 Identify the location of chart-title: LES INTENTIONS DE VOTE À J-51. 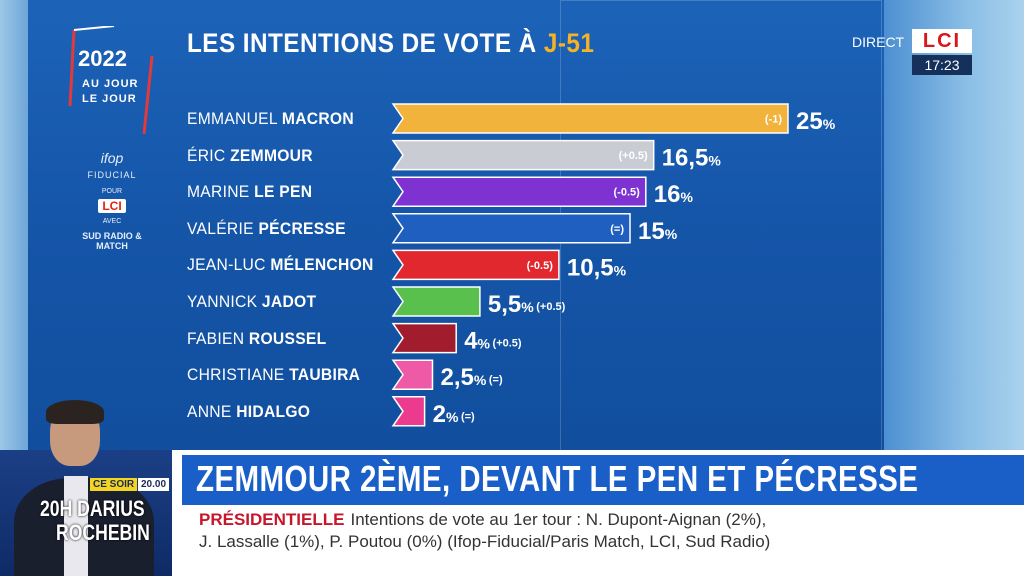
(390, 43).